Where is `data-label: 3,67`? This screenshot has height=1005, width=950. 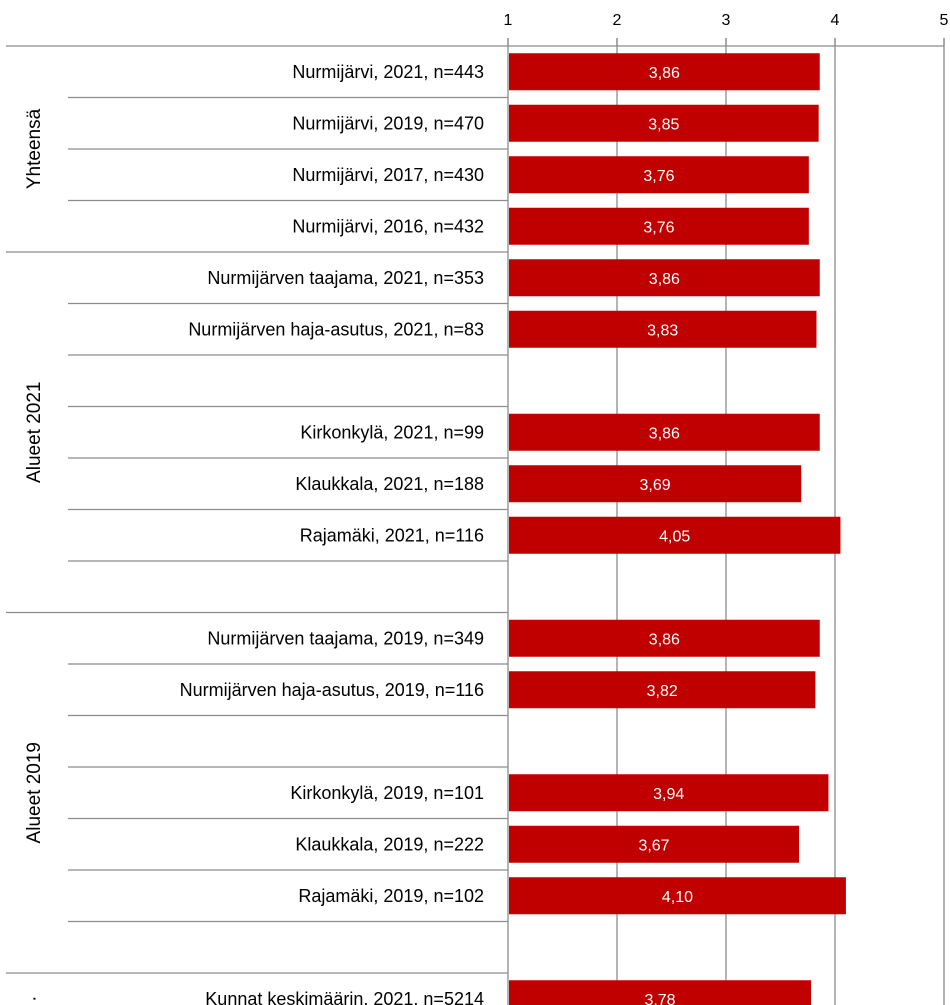
data-label: 3,67 is located at coordinates (653, 845).